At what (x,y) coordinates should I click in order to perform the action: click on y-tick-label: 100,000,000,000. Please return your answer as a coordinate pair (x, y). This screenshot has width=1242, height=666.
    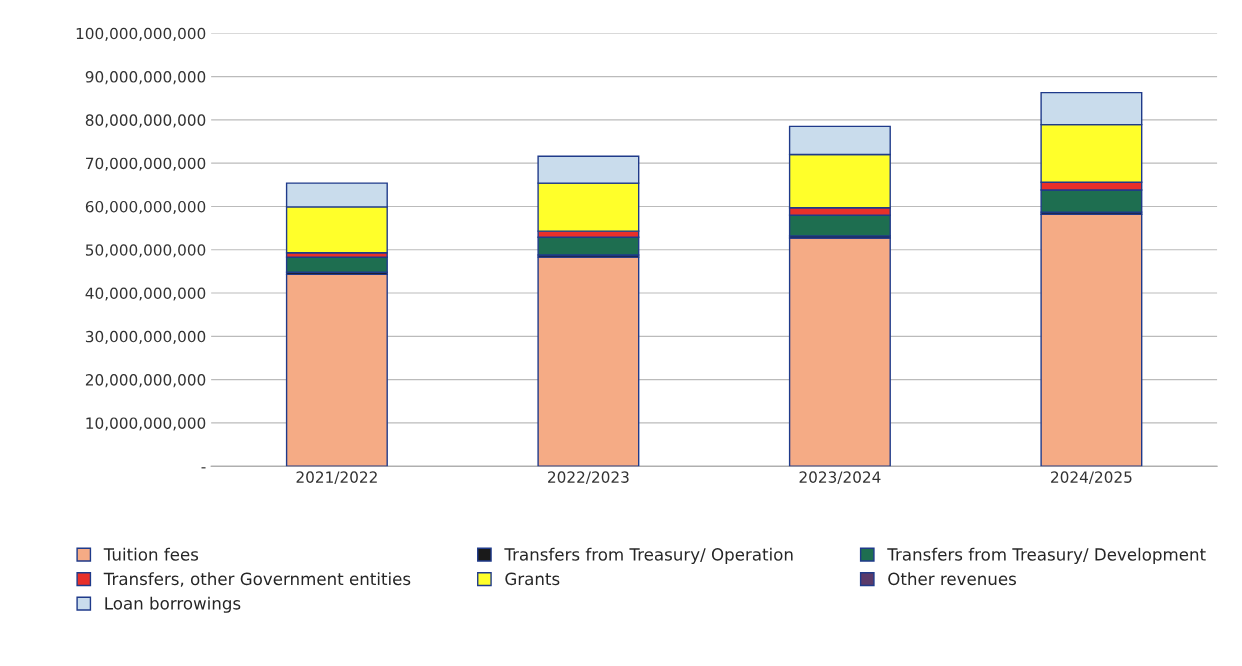
    Looking at the image, I should click on (141, 34).